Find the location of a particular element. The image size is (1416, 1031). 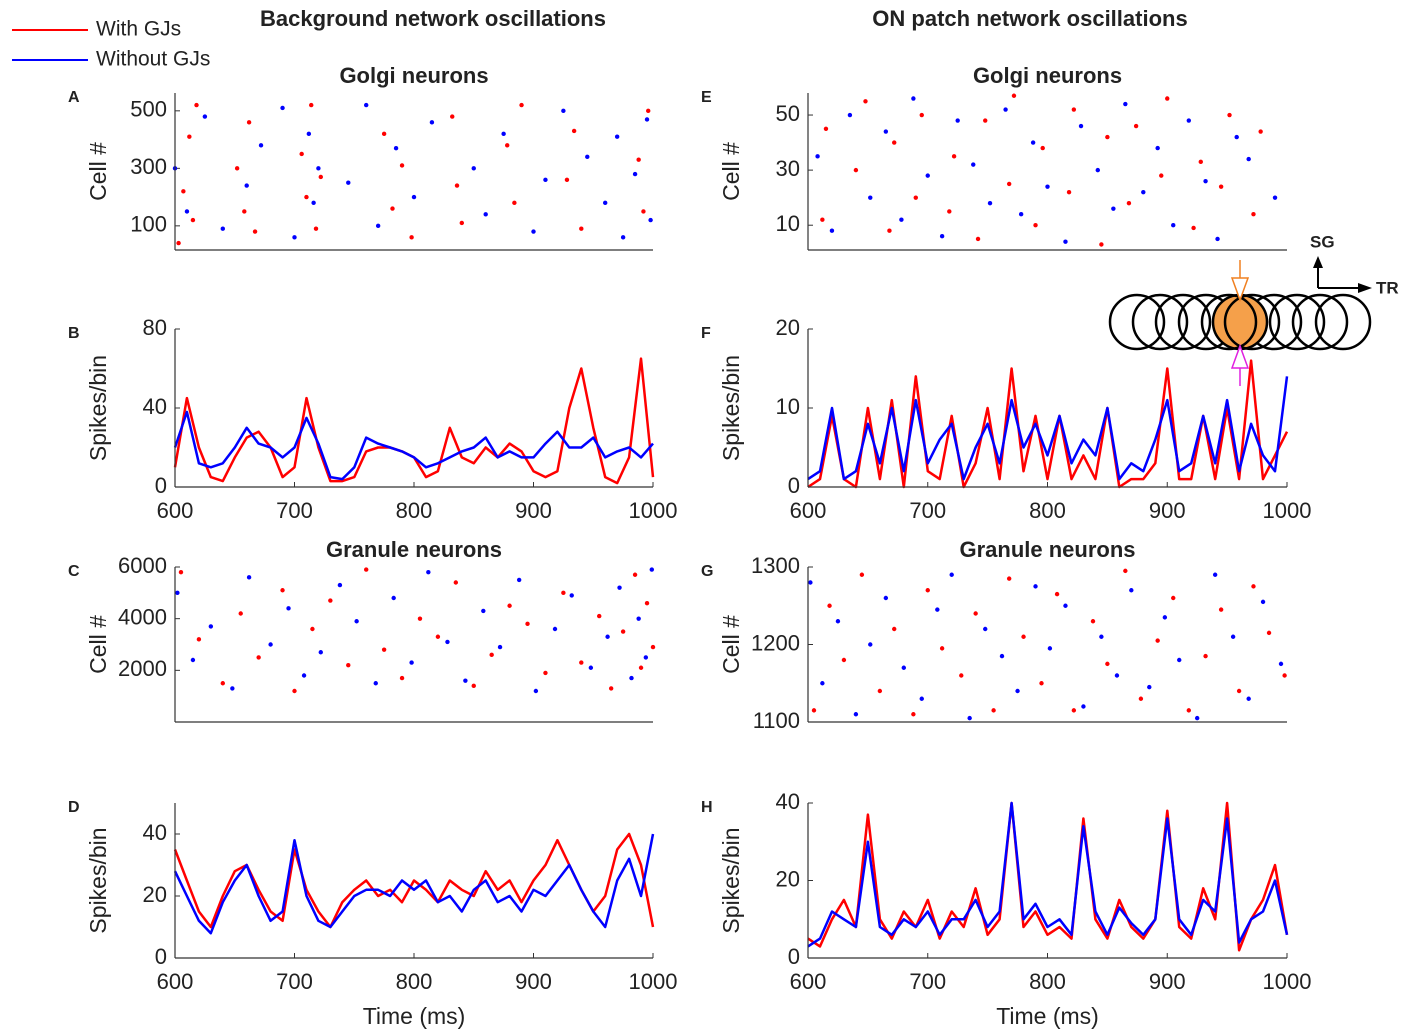

y-tick-label: 100 is located at coordinates (148, 224).